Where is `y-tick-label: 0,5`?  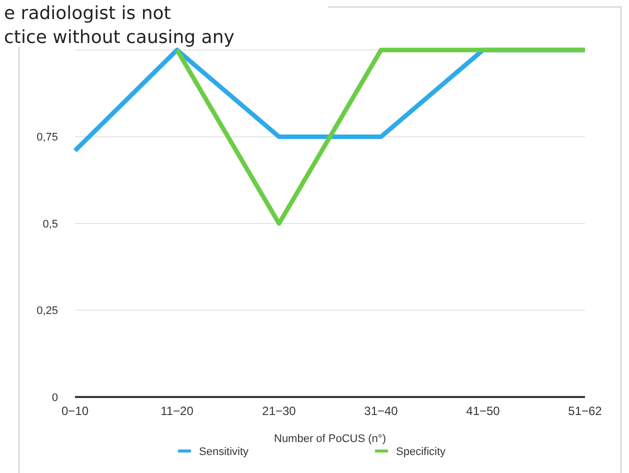 y-tick-label: 0,5 is located at coordinates (50, 224).